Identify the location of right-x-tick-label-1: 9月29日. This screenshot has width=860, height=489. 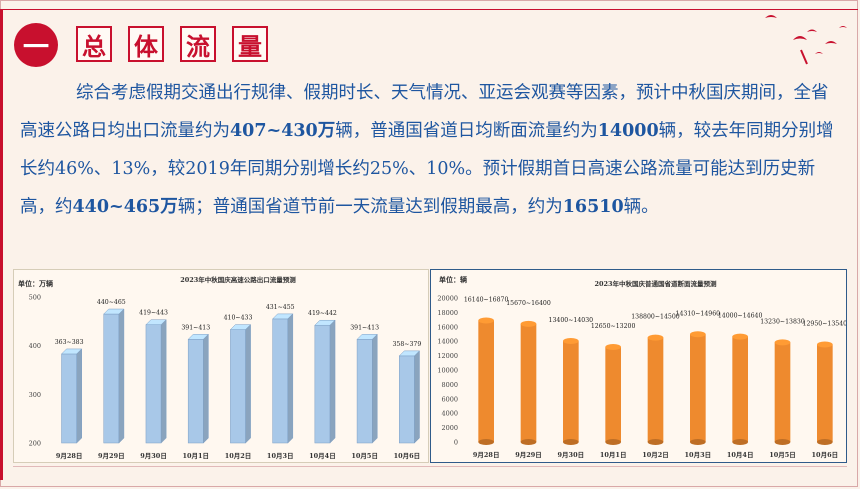
(528, 455).